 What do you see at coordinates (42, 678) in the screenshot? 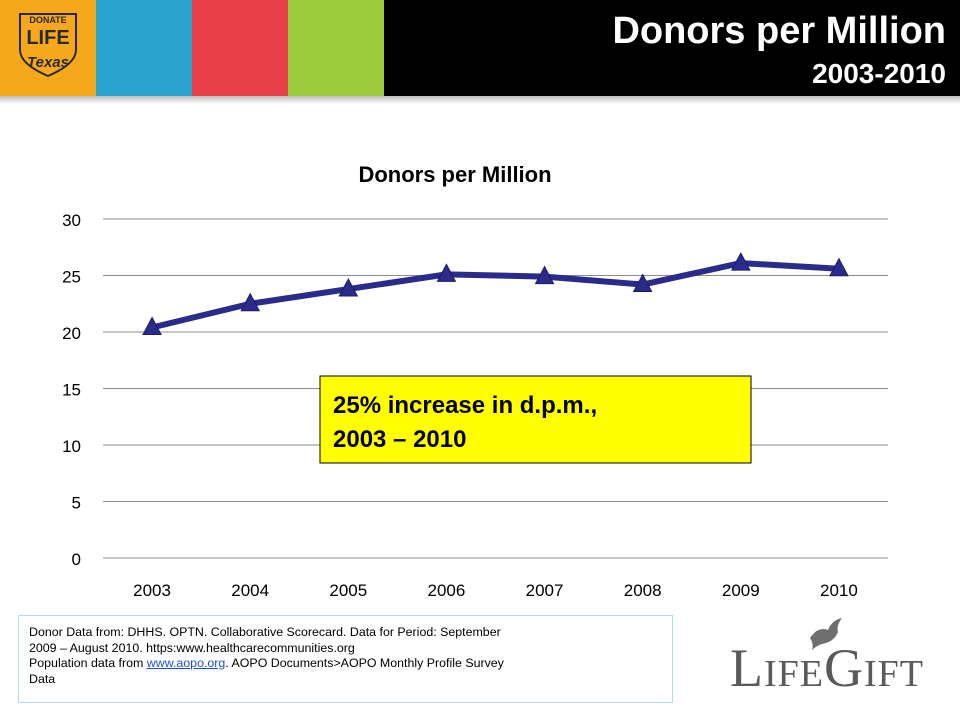
I see `footnote-line4: Data` at bounding box center [42, 678].